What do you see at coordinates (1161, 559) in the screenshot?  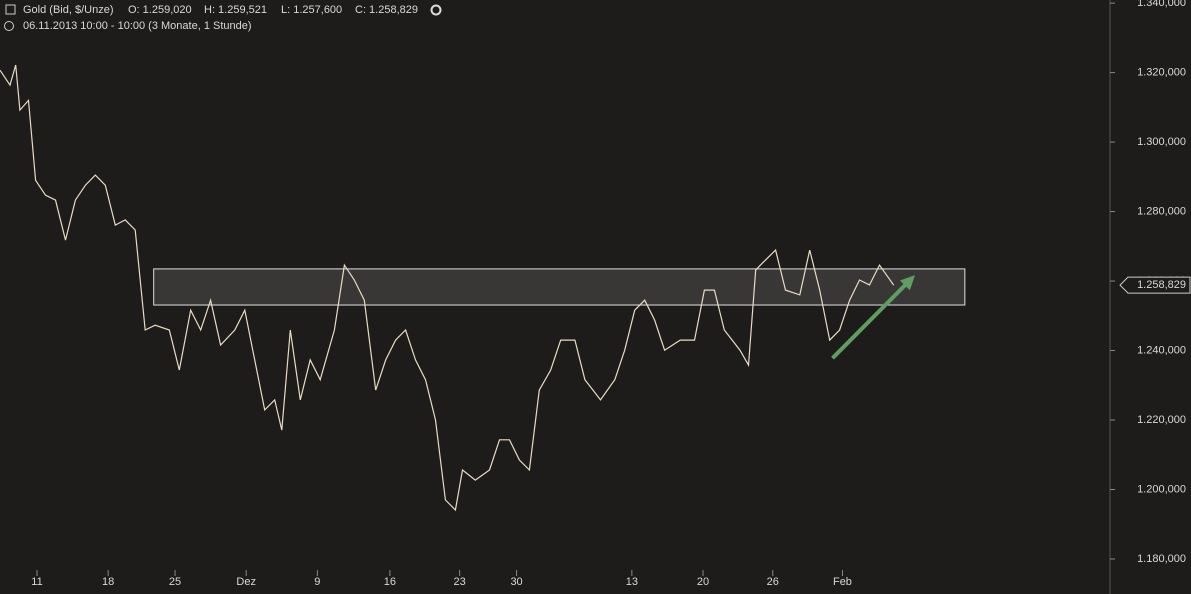 I see `y-tick-label: 1.180,000` at bounding box center [1161, 559].